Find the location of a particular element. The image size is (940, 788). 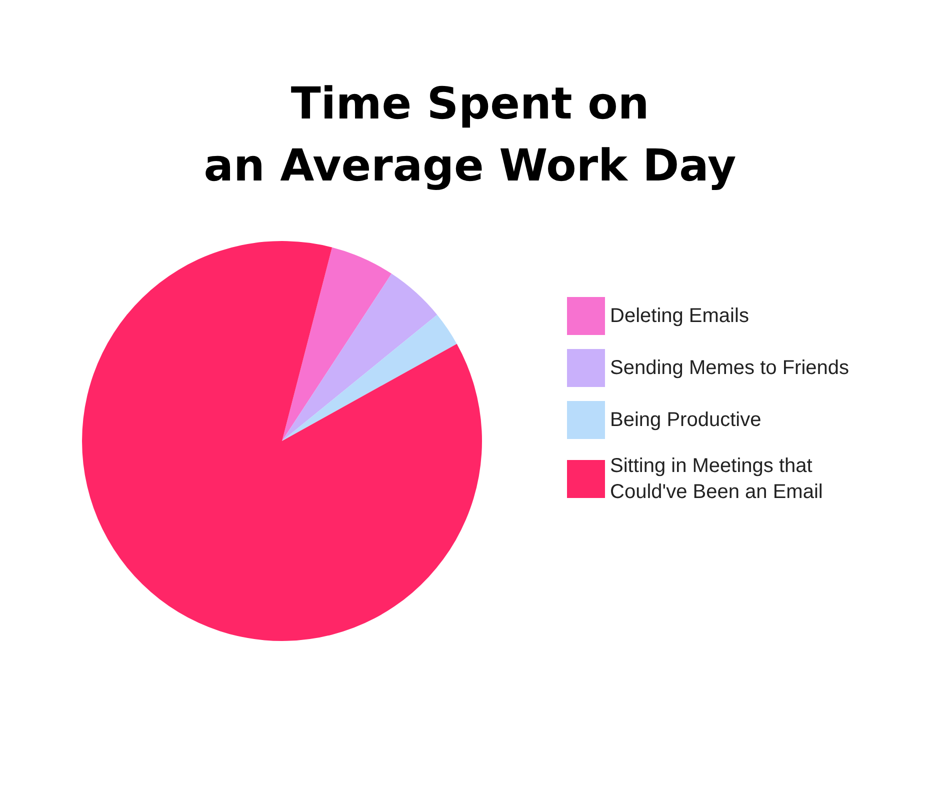

chart-title: Time Spent on an Average Work Day is located at coordinates (470, 135).